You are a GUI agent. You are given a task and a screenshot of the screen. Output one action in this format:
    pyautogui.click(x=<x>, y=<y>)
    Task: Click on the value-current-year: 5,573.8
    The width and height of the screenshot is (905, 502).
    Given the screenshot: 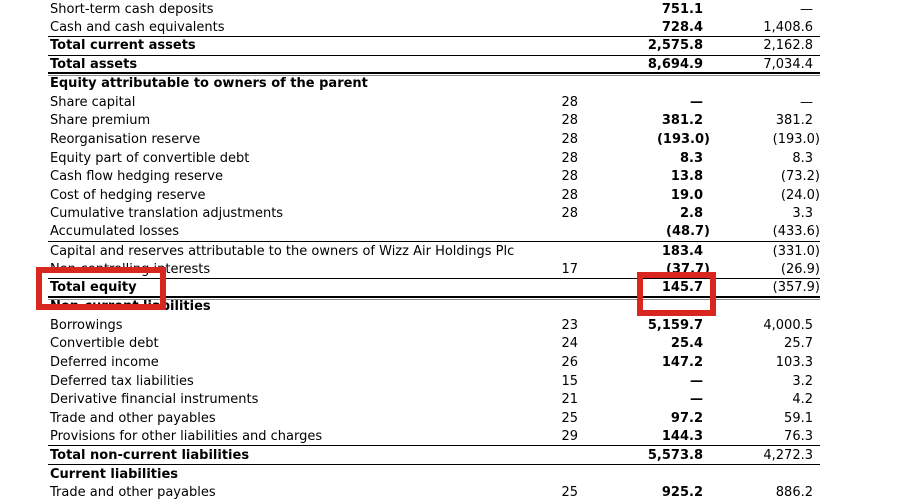 What is the action you would take?
    pyautogui.click(x=675, y=455)
    